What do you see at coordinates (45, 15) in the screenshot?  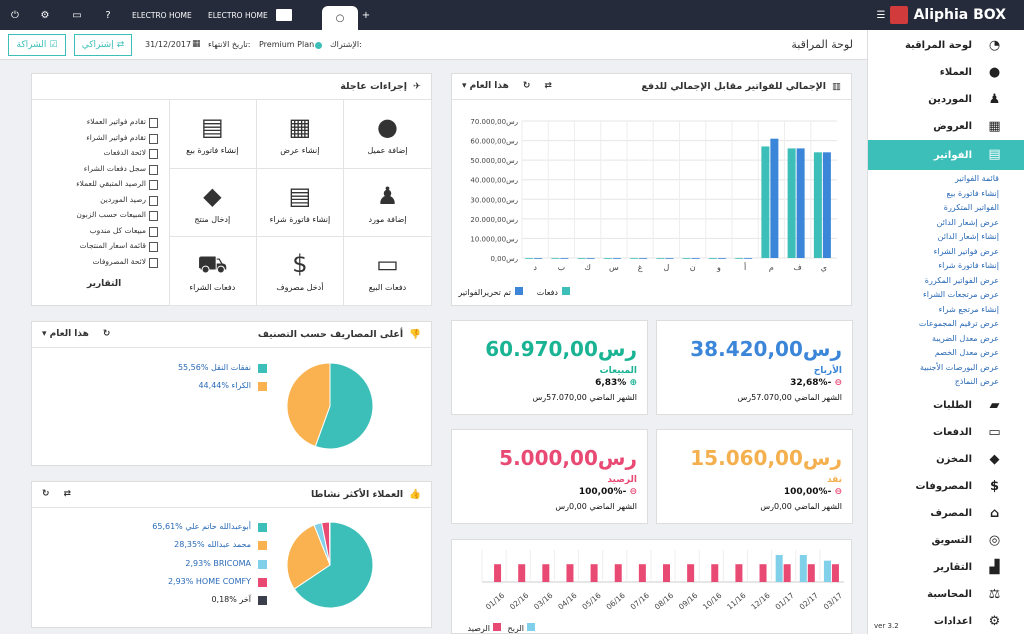 I see `gear-icon: ⚙` at bounding box center [45, 15].